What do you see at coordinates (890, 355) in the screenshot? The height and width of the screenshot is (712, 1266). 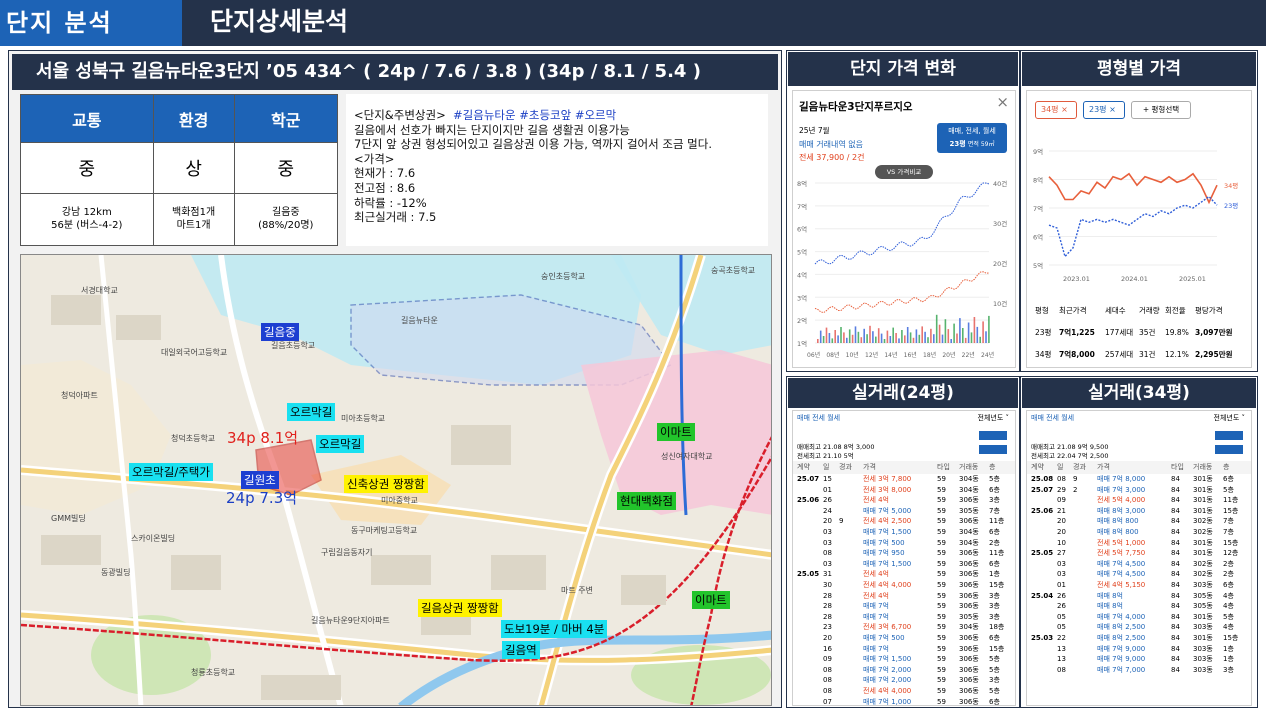 I see `x-tick-label: 14년` at bounding box center [890, 355].